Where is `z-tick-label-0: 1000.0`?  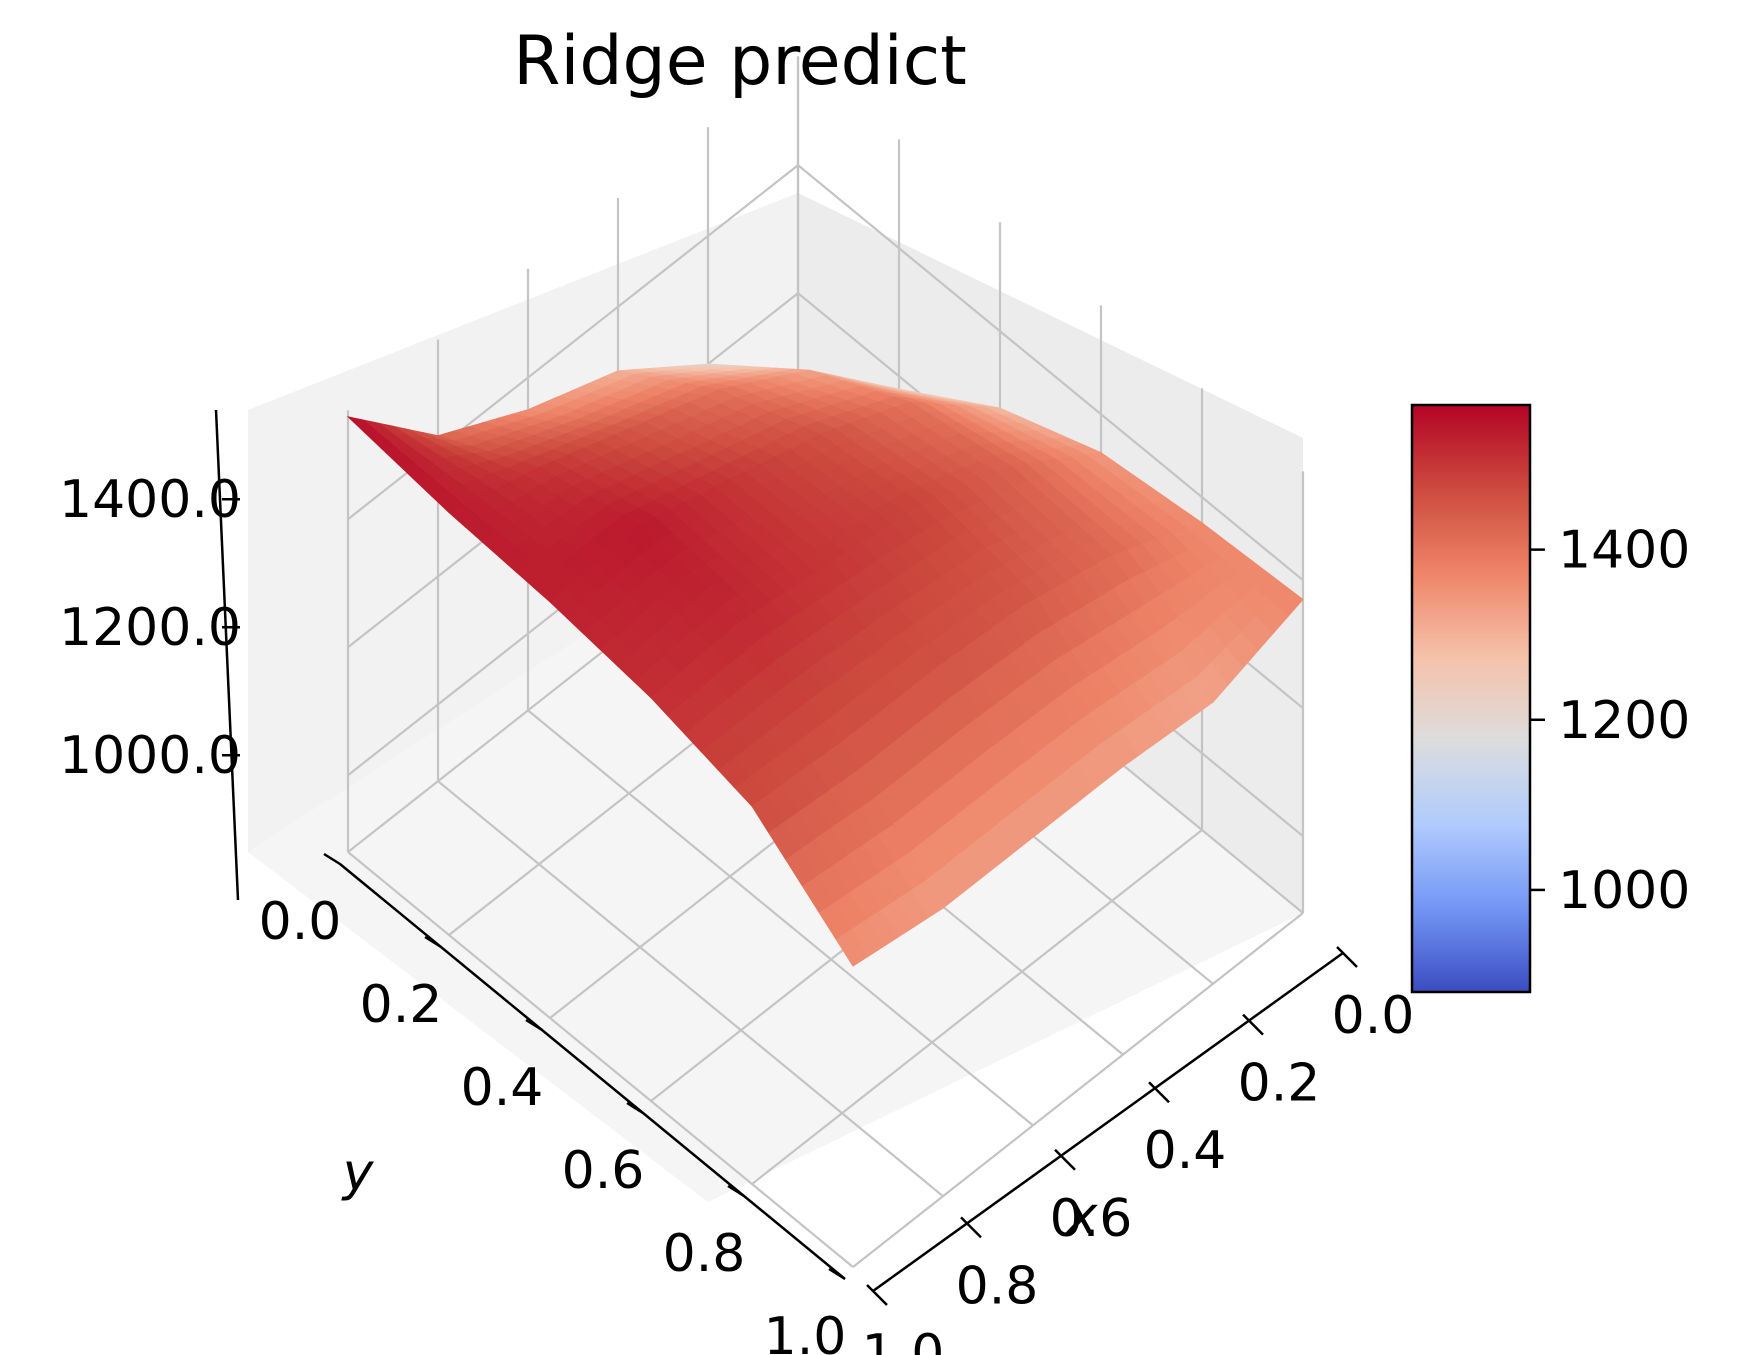
z-tick-label-0: 1000.0 is located at coordinates (150, 756).